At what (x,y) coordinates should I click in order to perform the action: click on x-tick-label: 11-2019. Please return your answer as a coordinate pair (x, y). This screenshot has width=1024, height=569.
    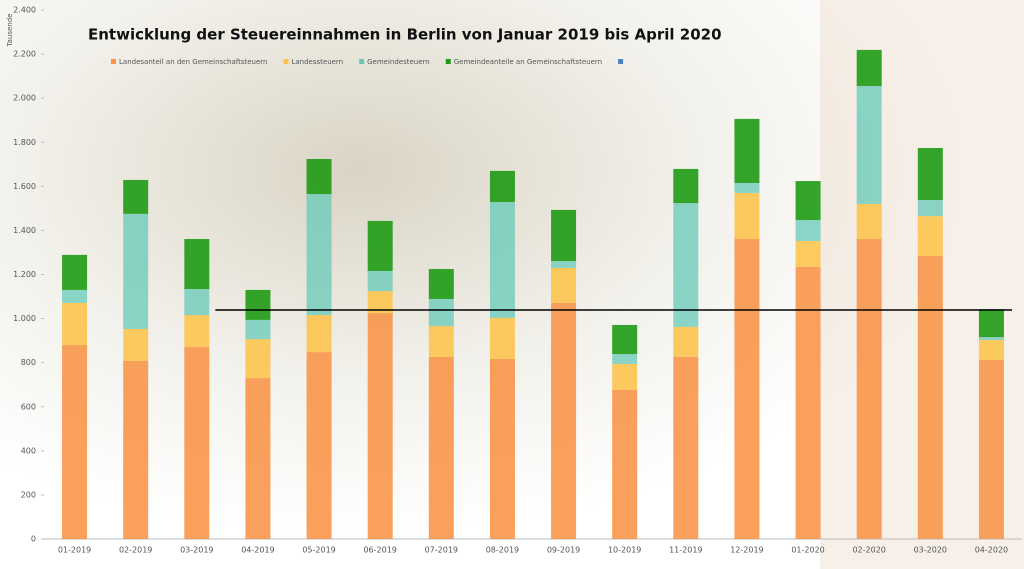
    Looking at the image, I should click on (685, 550).